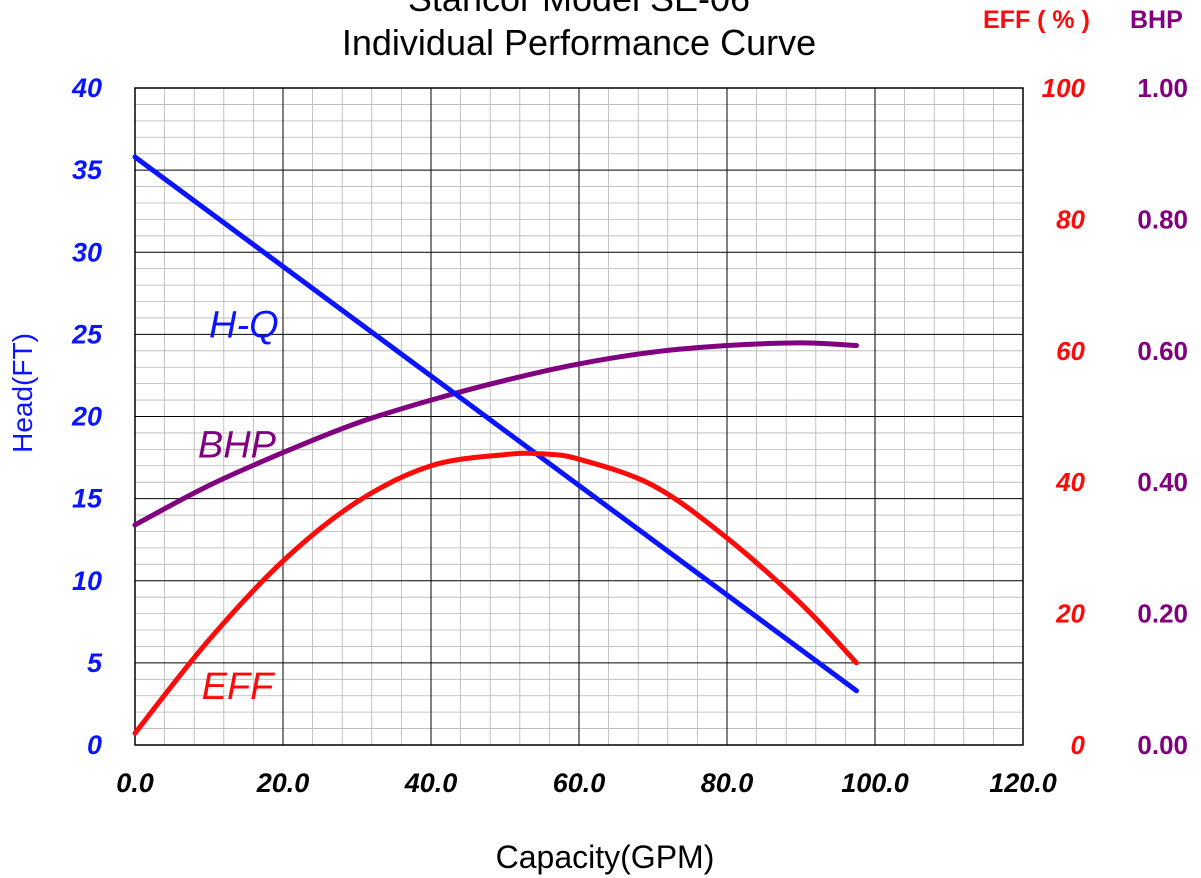 This screenshot has width=1201, height=878. Describe the element at coordinates (87, 334) in the screenshot. I see `head-tick-label: 25` at that location.